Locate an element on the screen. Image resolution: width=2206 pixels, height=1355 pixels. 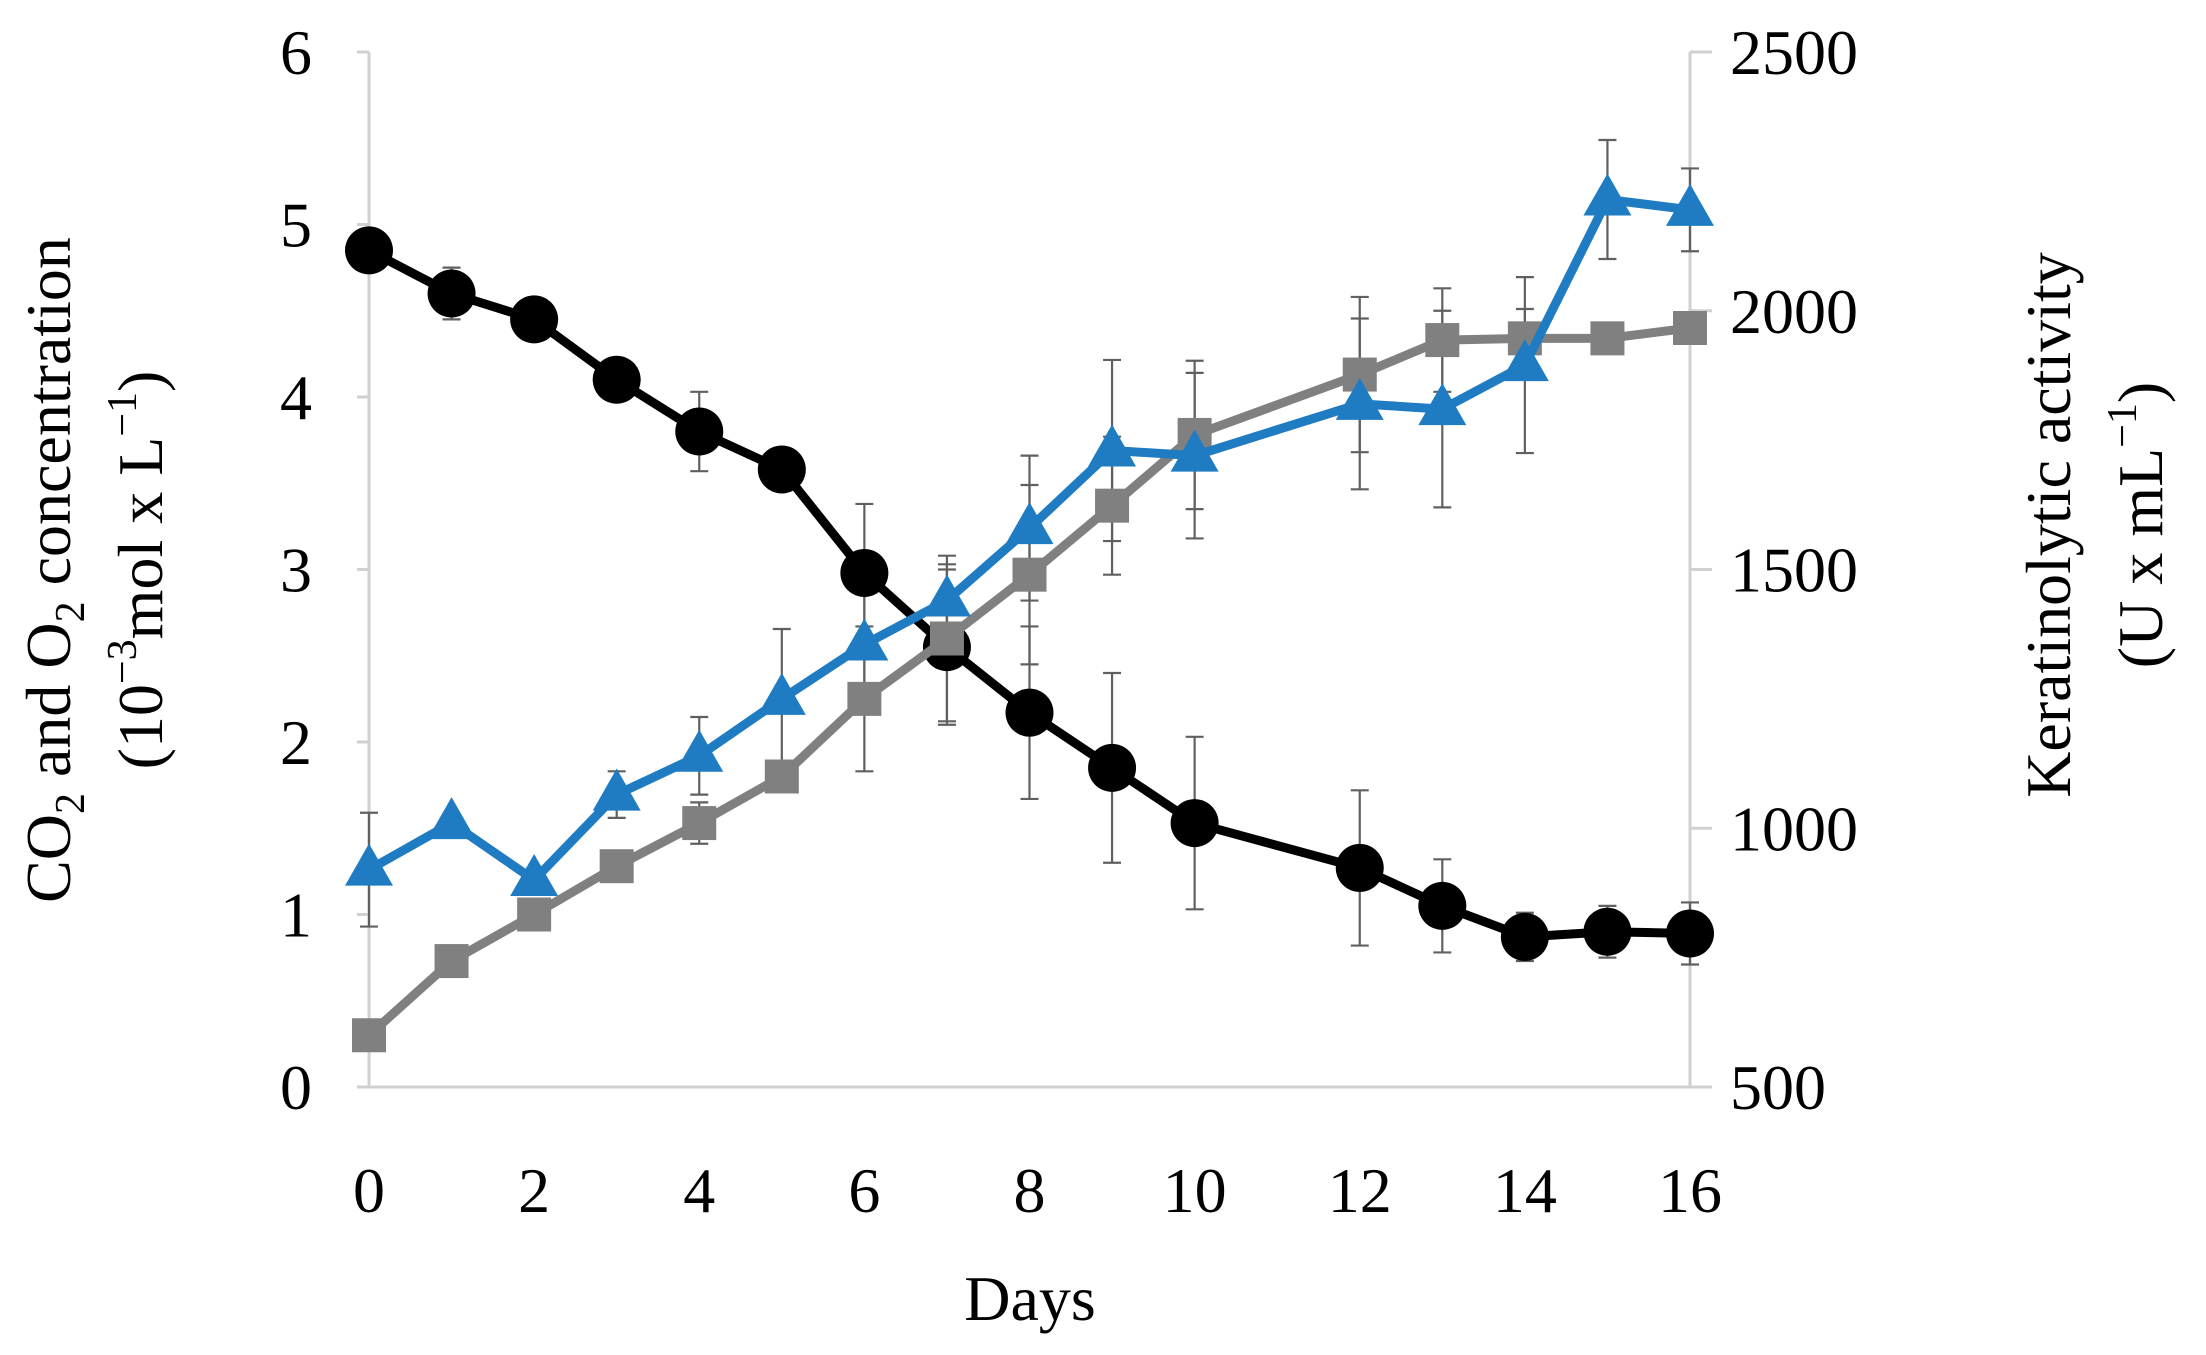
x-tick-label: 10 is located at coordinates (1195, 1190).